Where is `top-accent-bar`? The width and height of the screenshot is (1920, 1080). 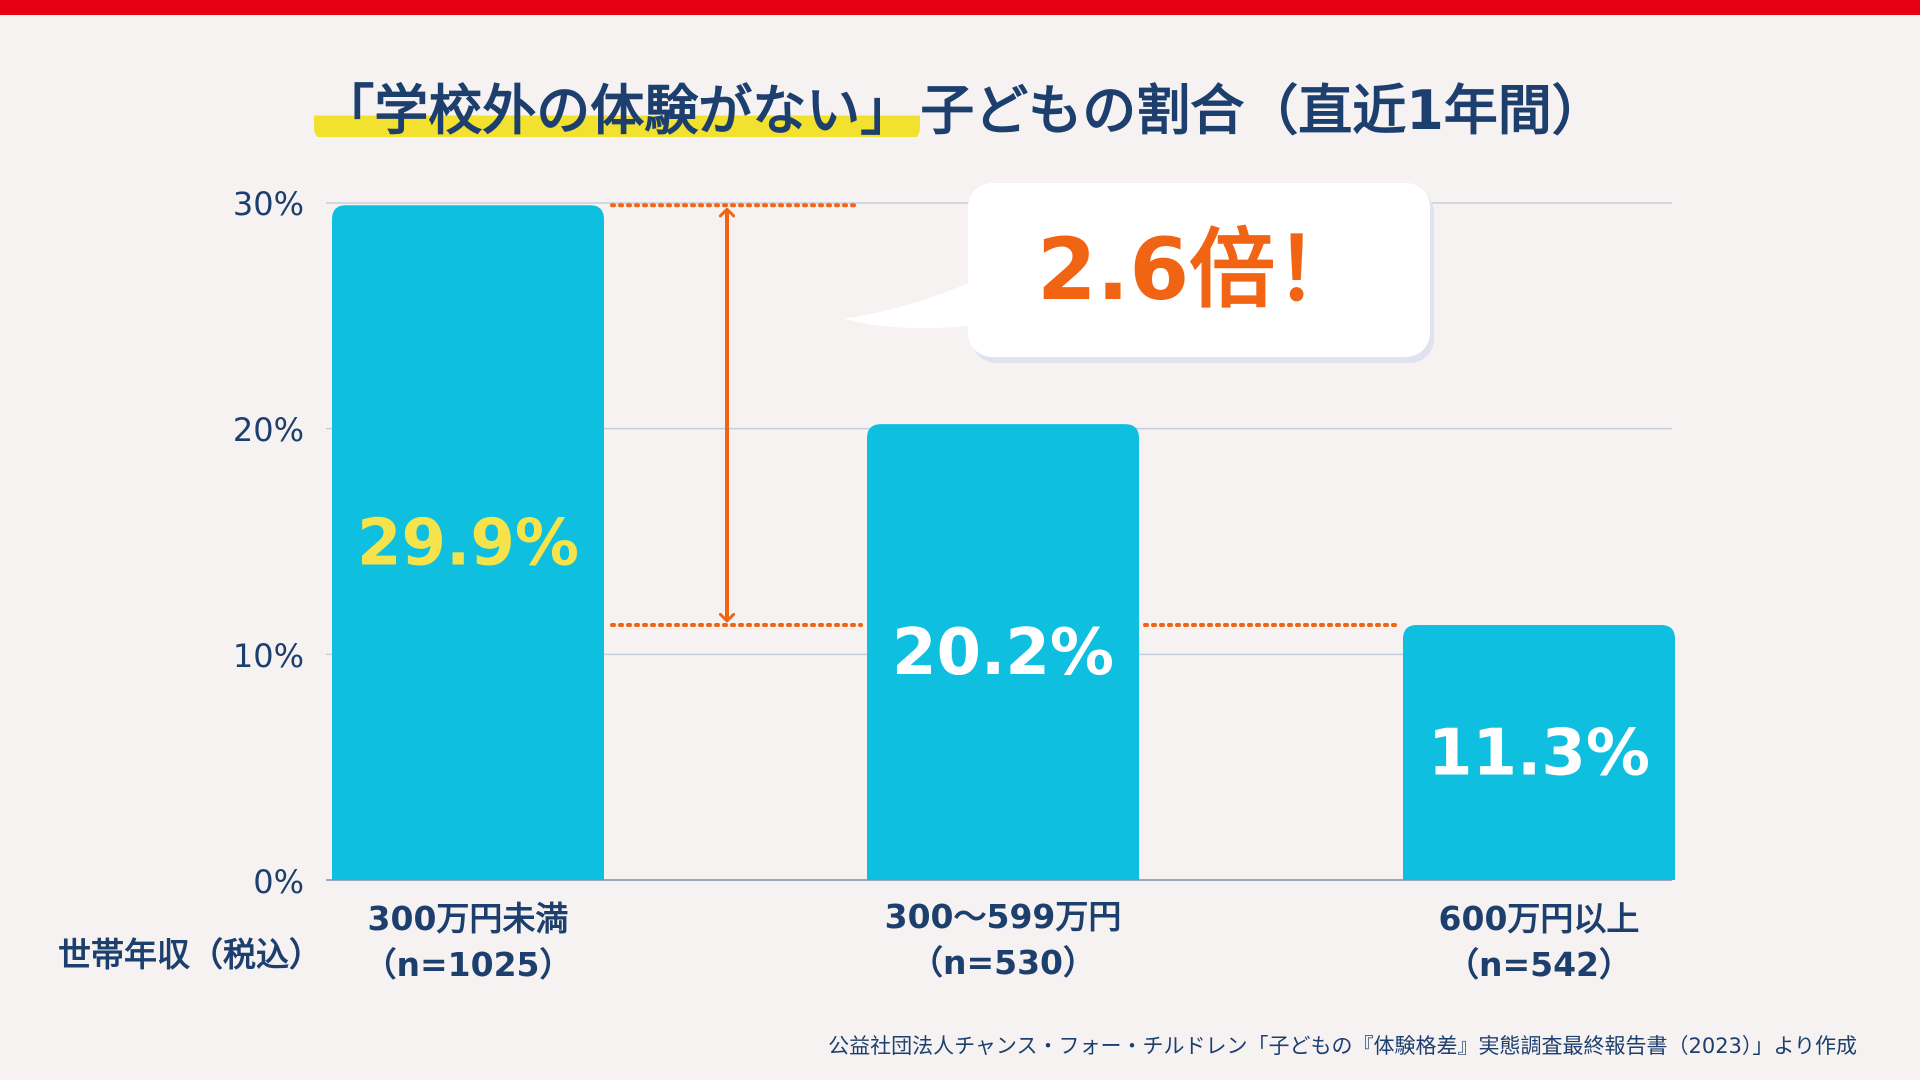
top-accent-bar is located at coordinates (960, 7).